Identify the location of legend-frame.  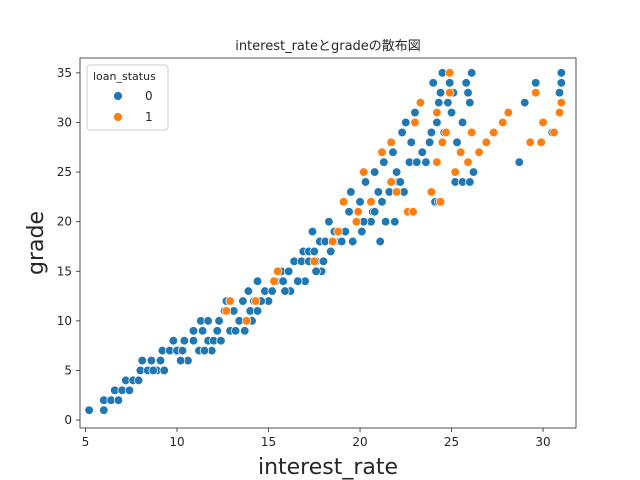
(127, 97).